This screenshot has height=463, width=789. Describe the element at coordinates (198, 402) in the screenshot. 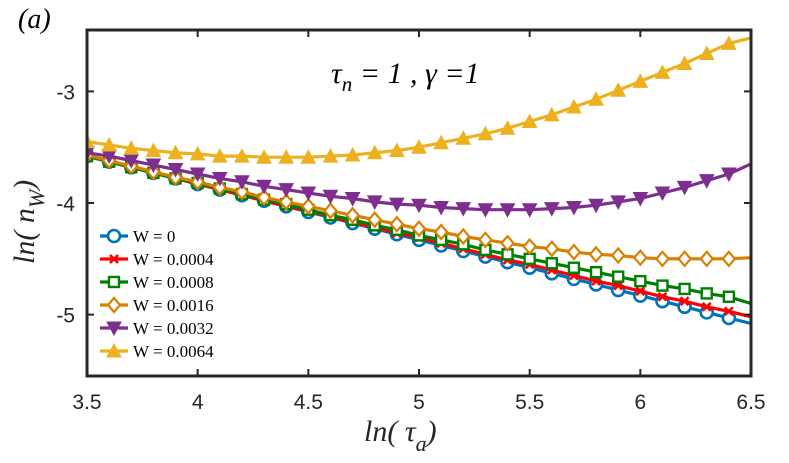

I see `x-tick-label: 4` at that location.